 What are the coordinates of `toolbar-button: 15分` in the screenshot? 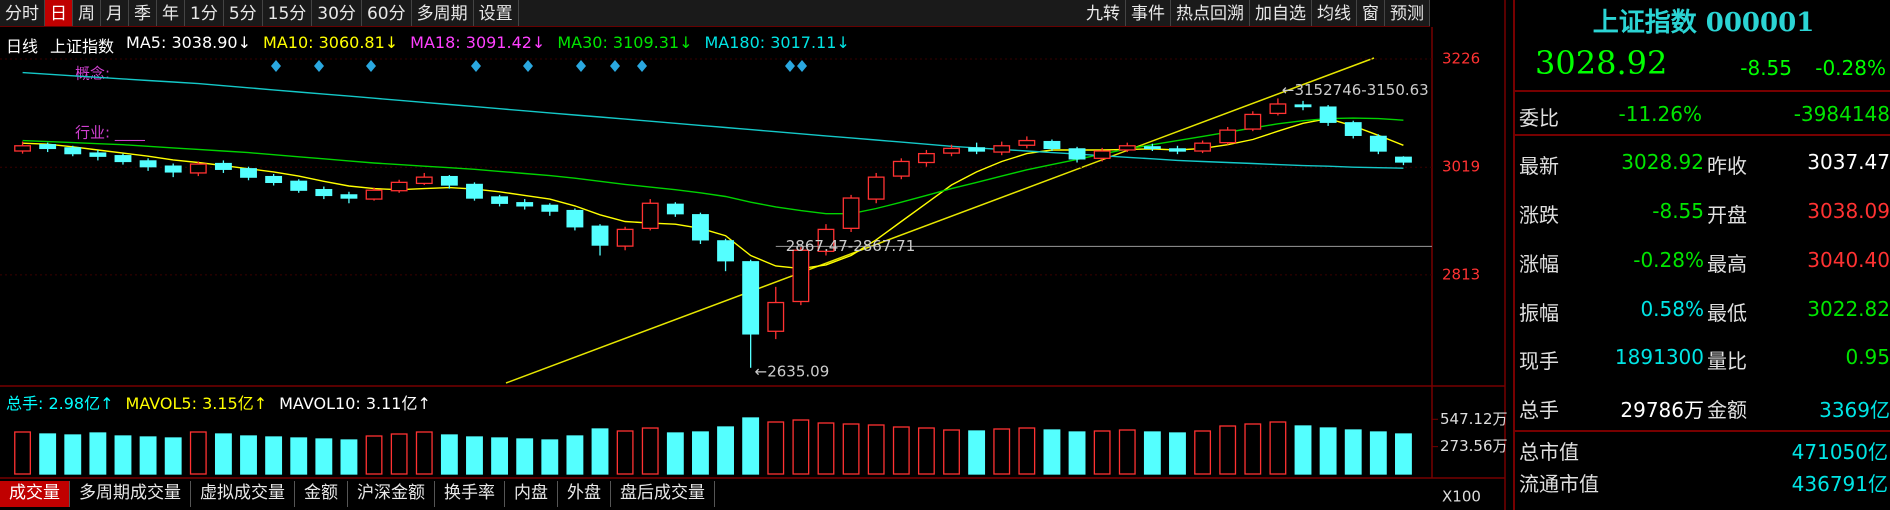 It's located at (288, 13).